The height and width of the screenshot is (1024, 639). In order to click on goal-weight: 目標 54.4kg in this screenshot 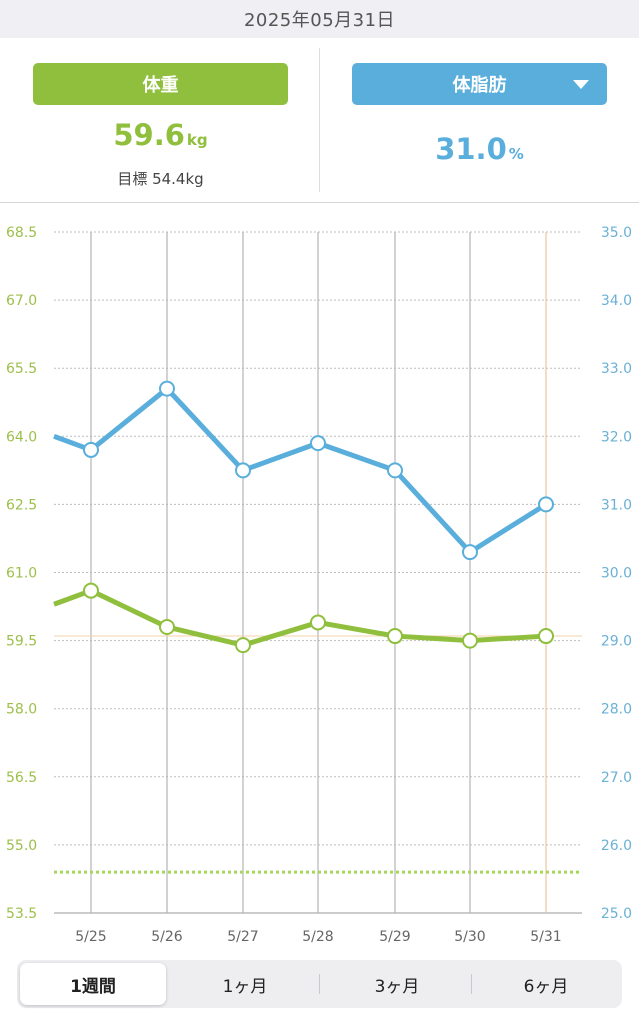, I will do `click(160, 179)`.